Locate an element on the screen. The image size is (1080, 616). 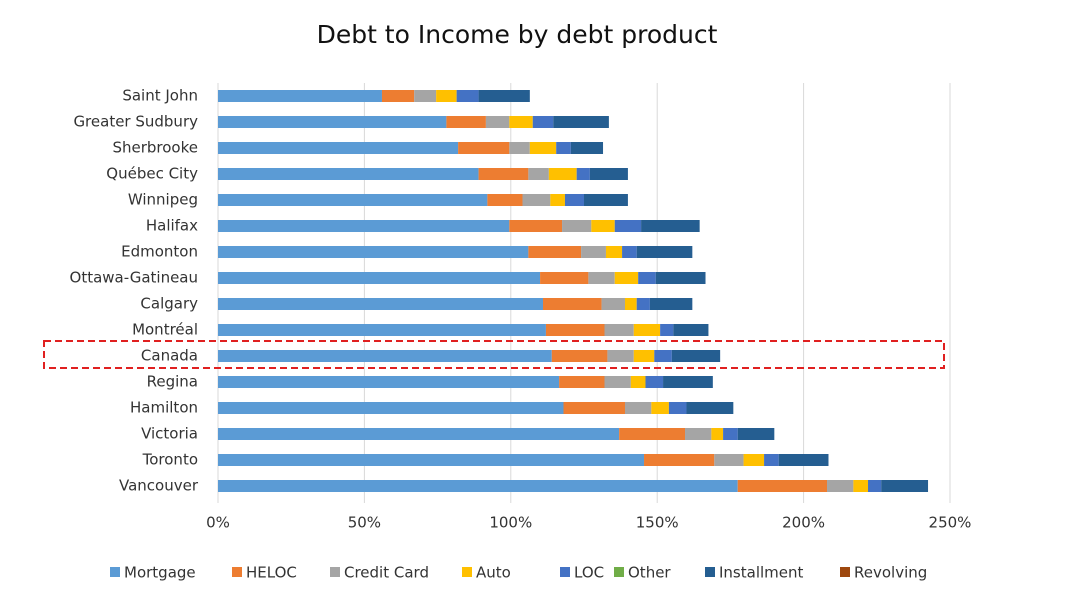
x-tick-label: 100% is located at coordinates (510, 523).